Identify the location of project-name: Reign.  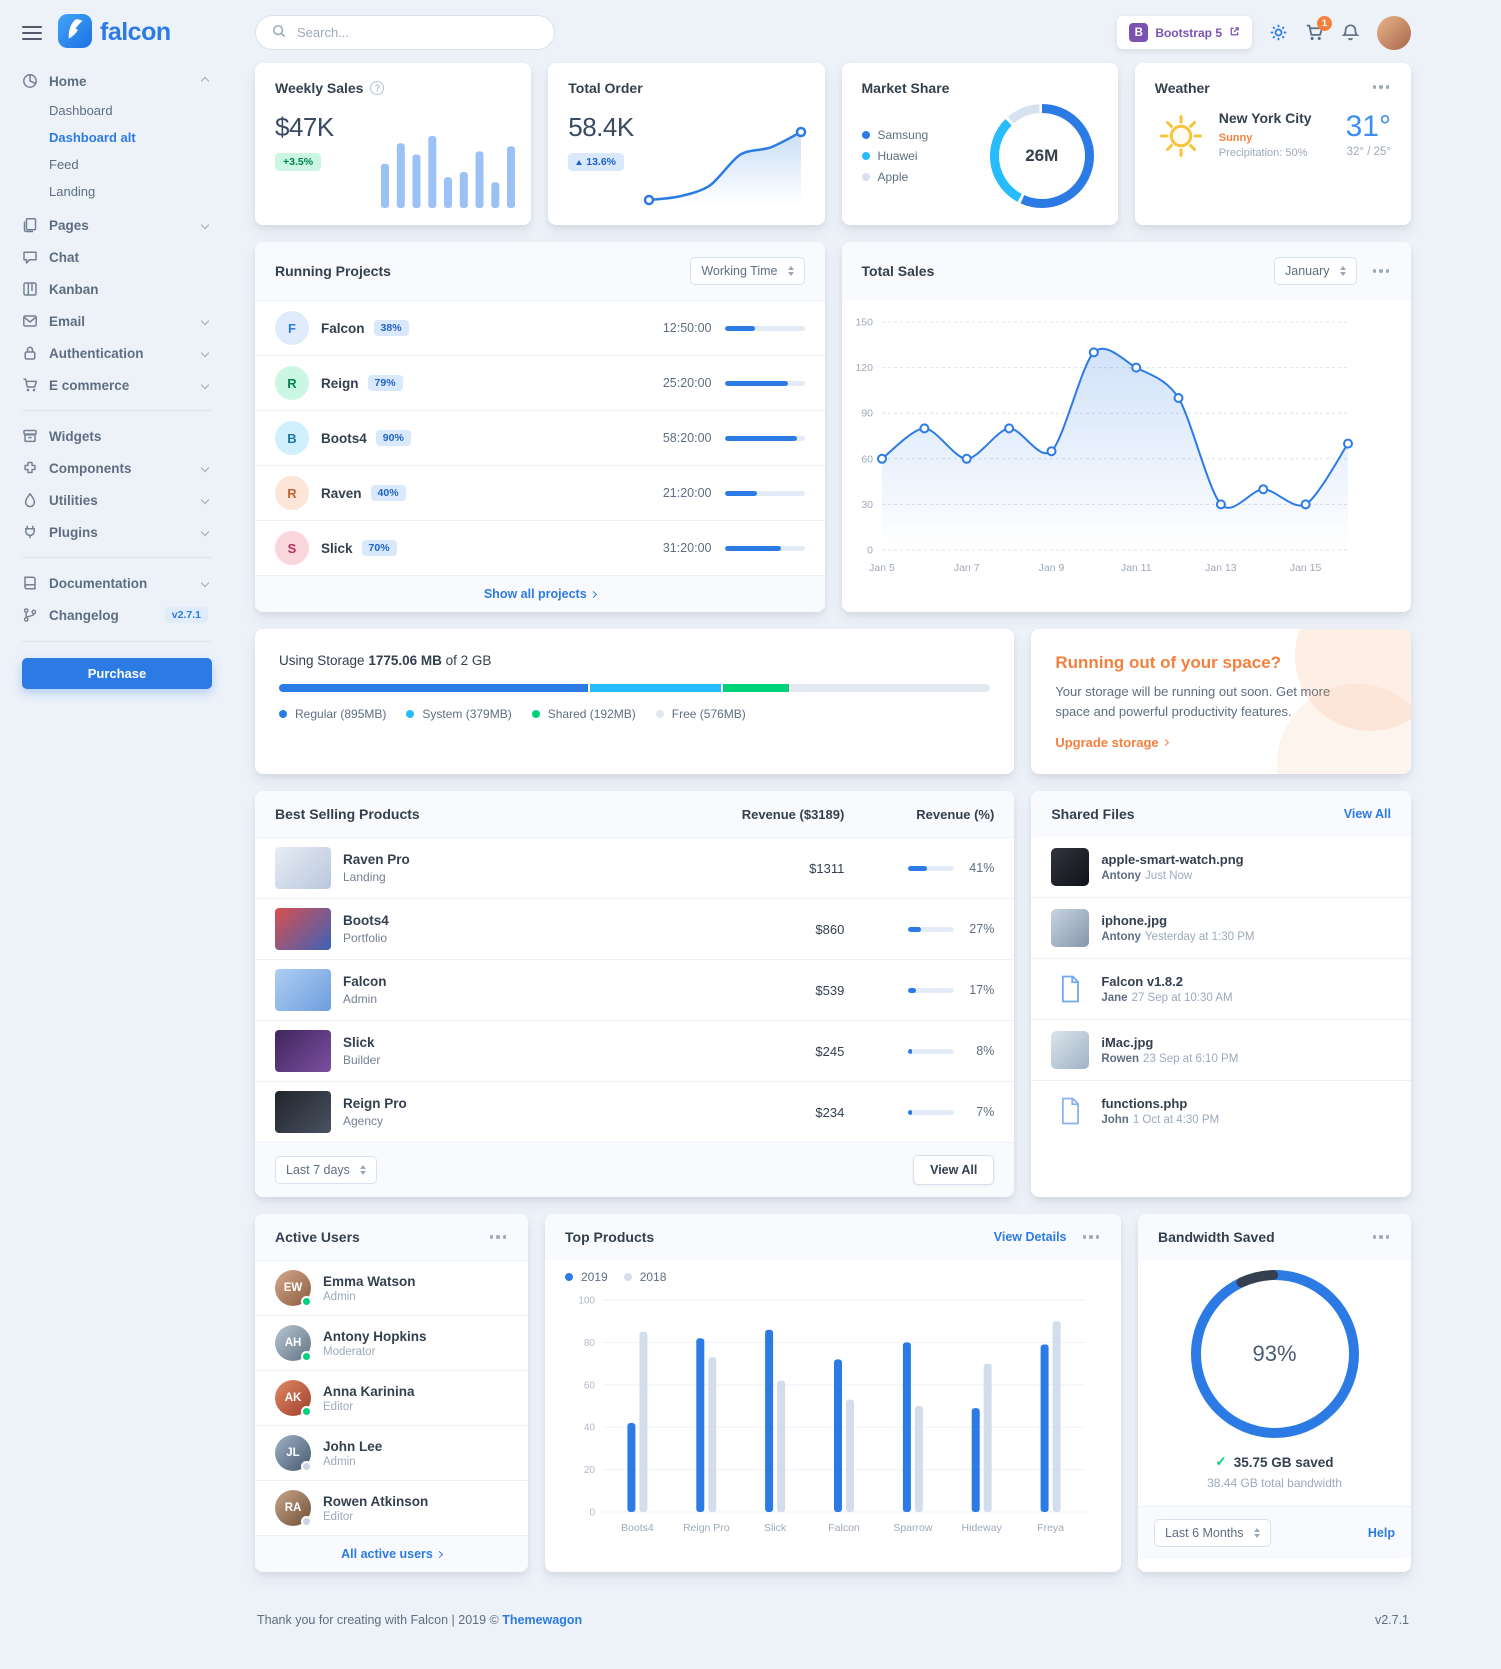
(340, 383).